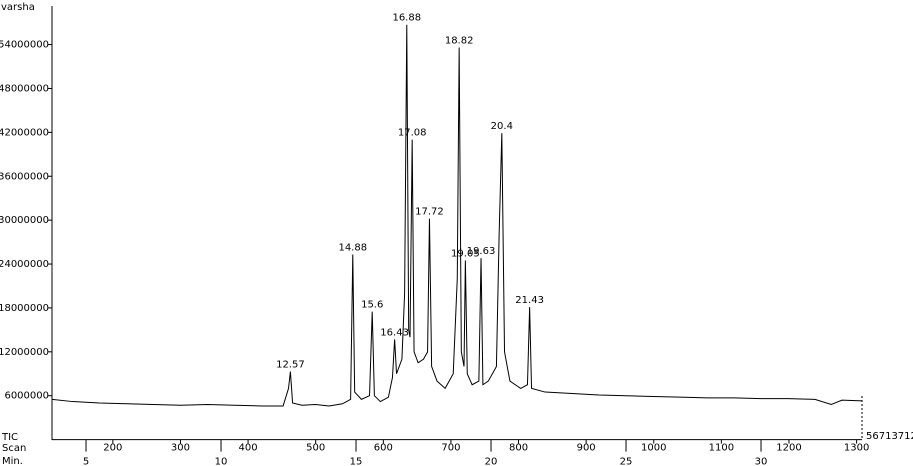  Describe the element at coordinates (529, 300) in the screenshot. I see `peak-label: 21.43` at that location.